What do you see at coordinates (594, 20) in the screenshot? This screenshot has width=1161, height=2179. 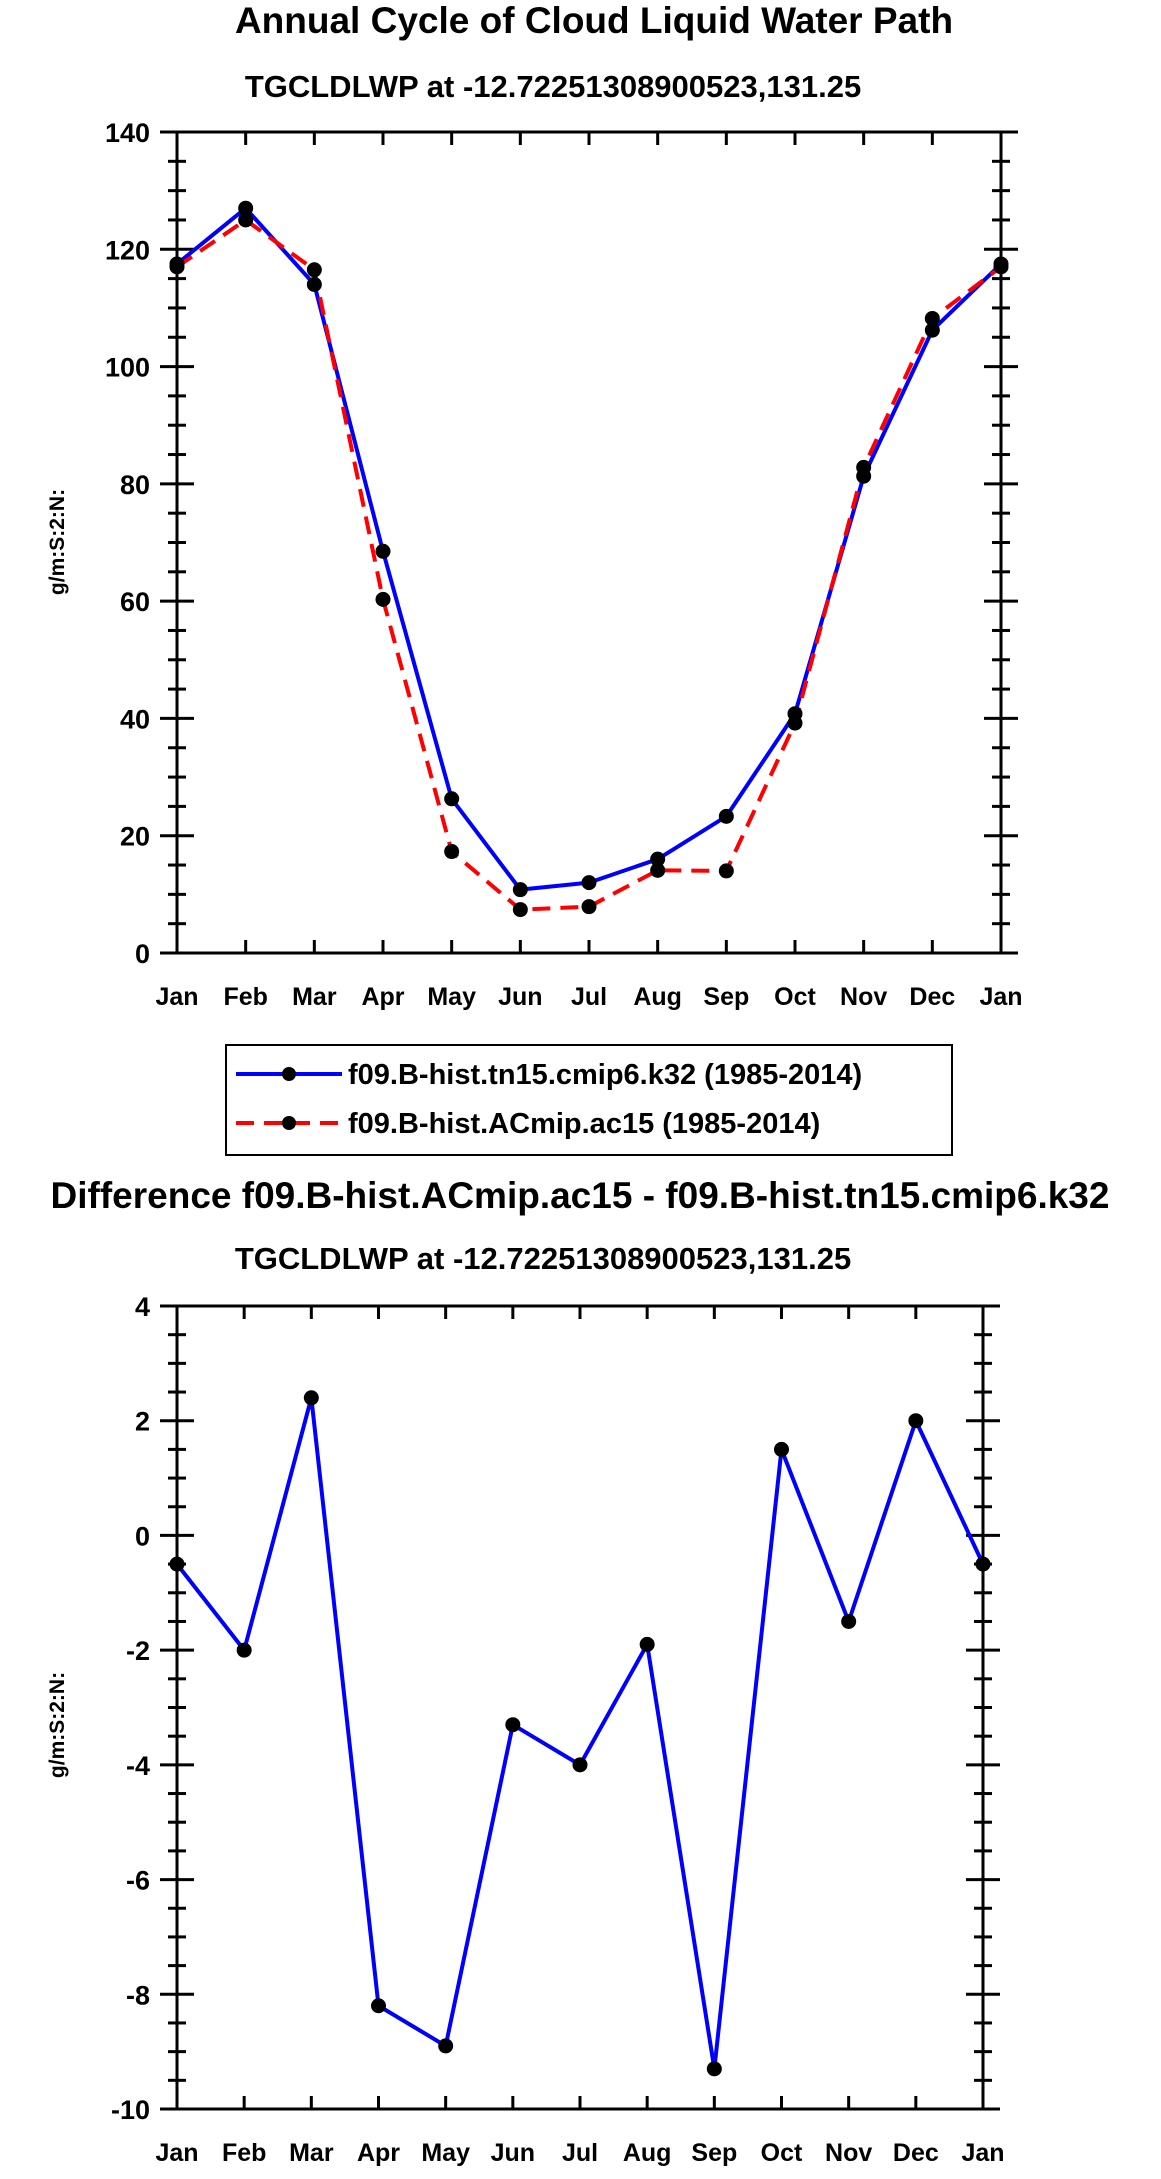 I see `main-title: Annual Cycle of Cloud Liquid Water Path` at bounding box center [594, 20].